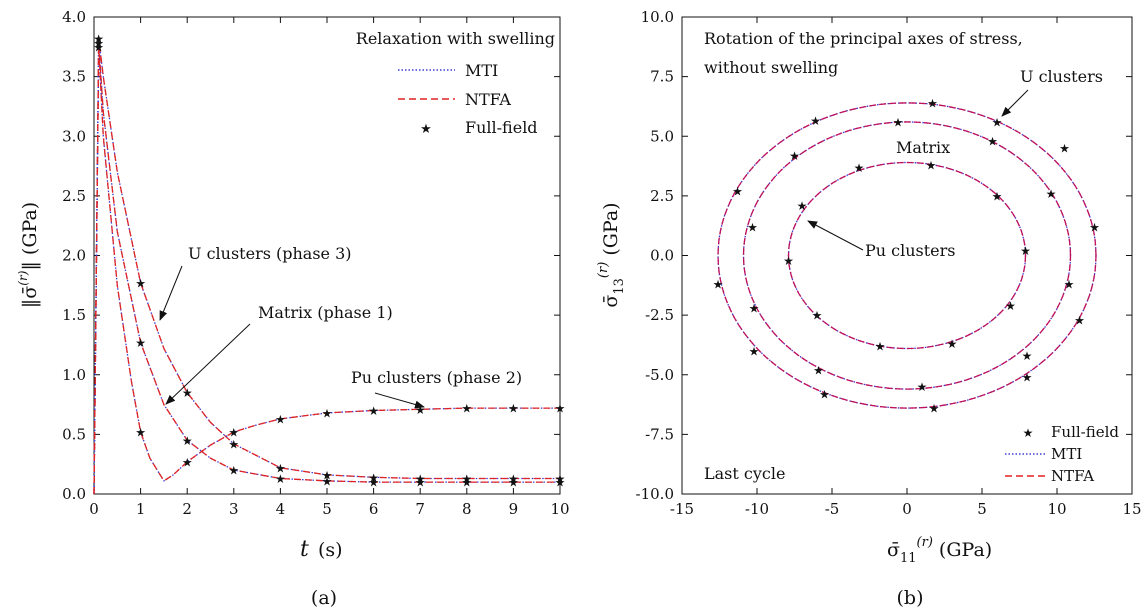 The image size is (1147, 616). I want to click on y-tick-label: -10.0, so click(655, 494).